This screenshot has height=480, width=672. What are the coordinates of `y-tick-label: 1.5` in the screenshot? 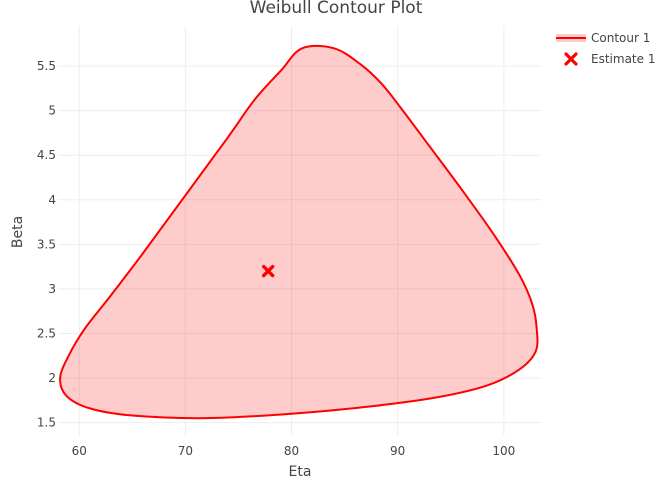 It's located at (46, 423).